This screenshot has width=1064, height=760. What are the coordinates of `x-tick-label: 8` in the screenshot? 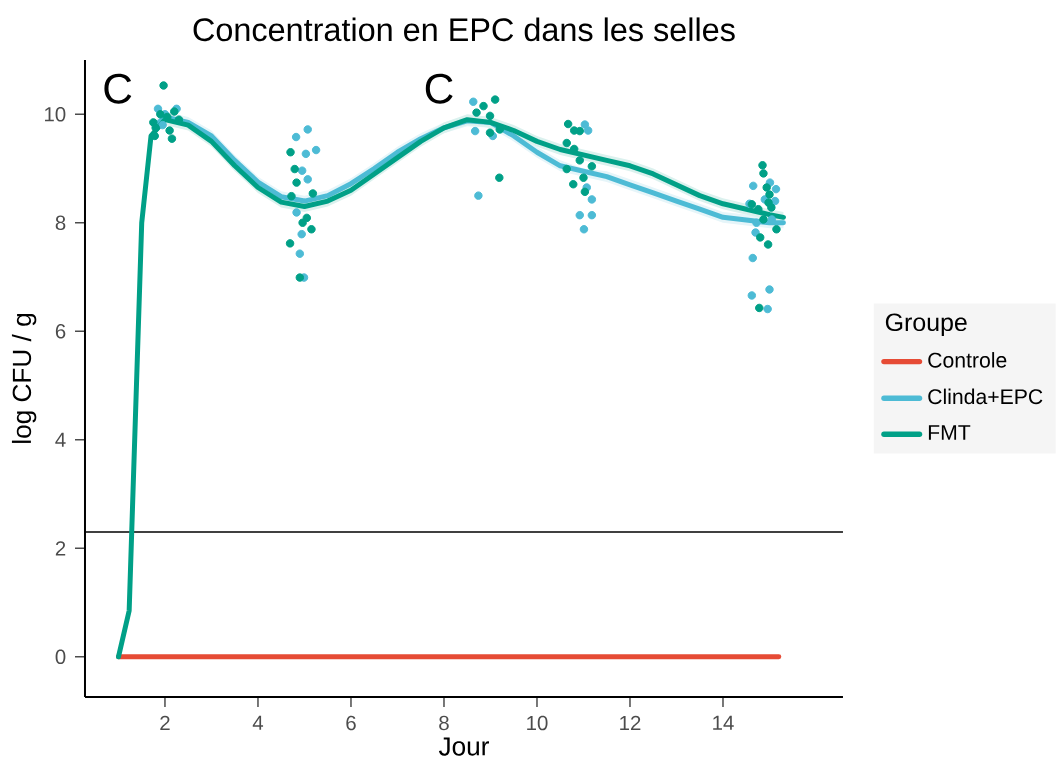 It's located at (444, 723).